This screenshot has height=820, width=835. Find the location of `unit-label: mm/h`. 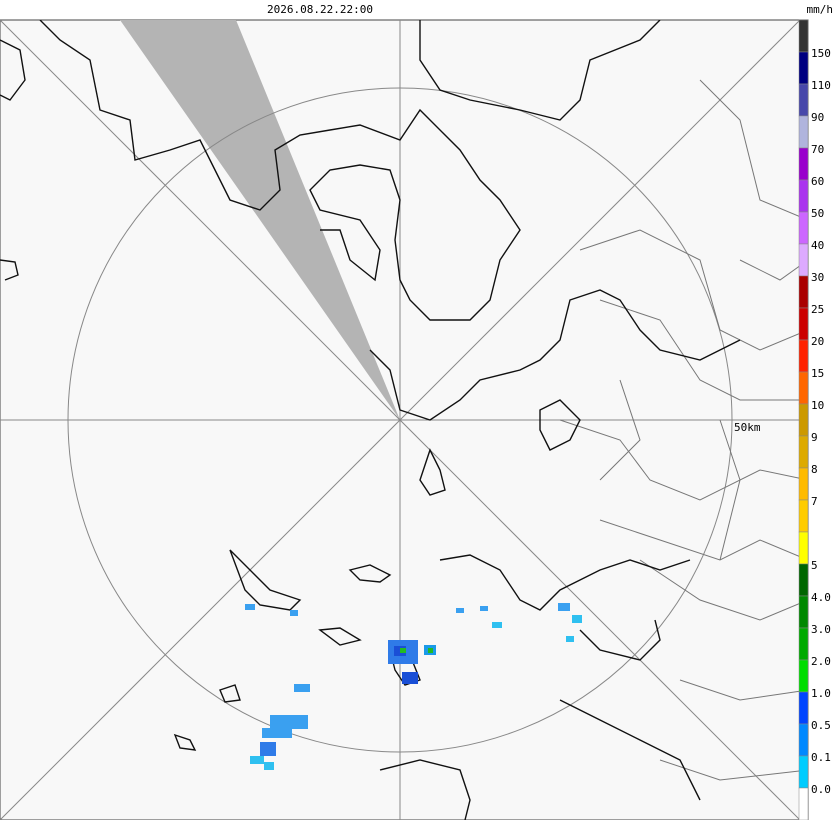

unit-label: mm/h is located at coordinates (820, 9).